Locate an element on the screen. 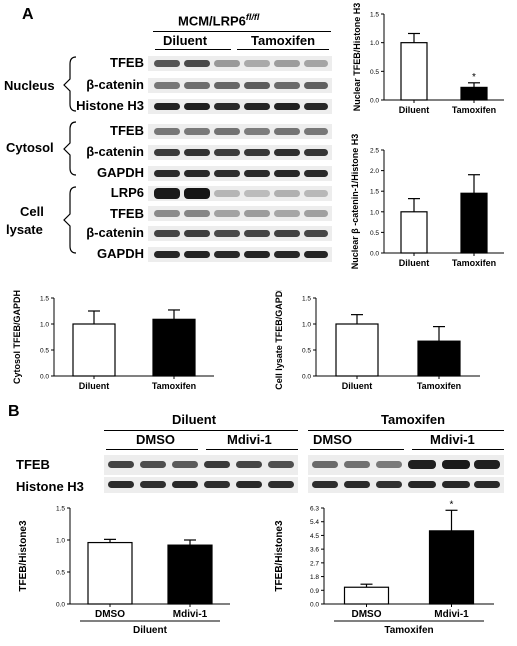 Image resolution: width=517 pixels, height=646 pixels. blot-header-text: MCM/LRP6 is located at coordinates (212, 21).